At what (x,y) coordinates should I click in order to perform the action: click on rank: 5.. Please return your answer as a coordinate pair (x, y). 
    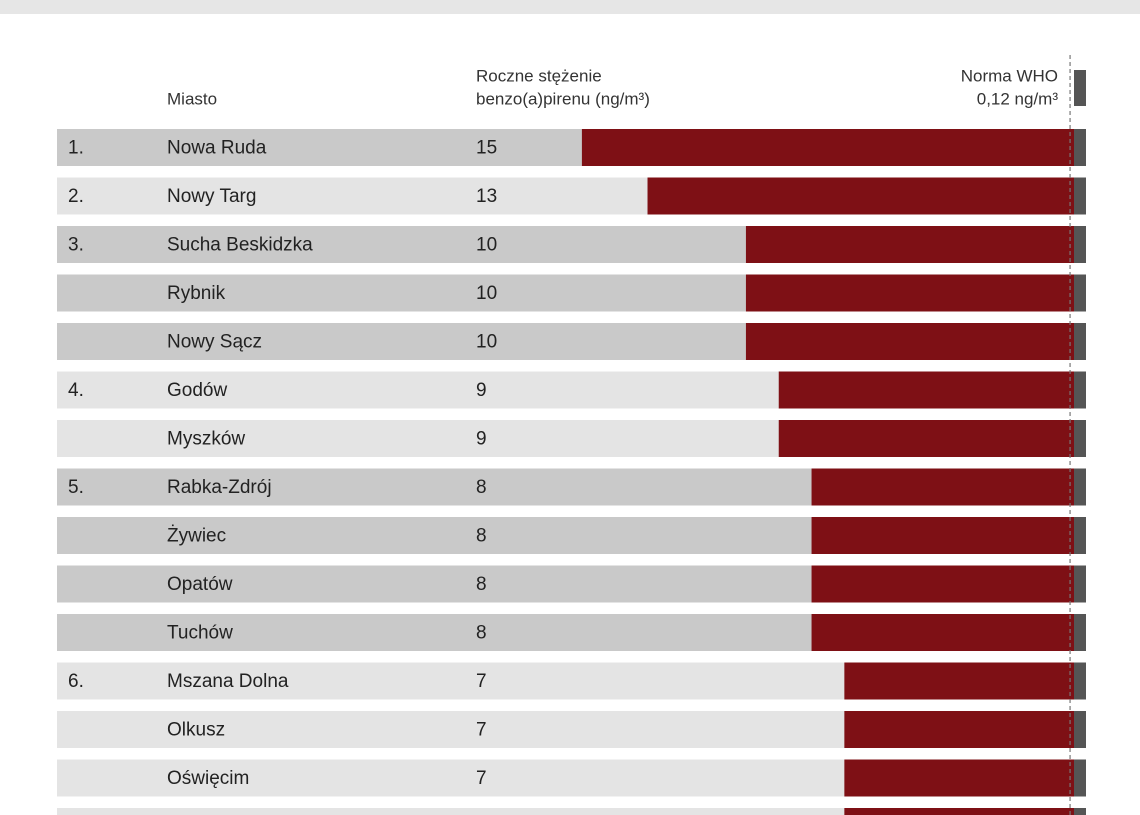
    Looking at the image, I should click on (76, 487).